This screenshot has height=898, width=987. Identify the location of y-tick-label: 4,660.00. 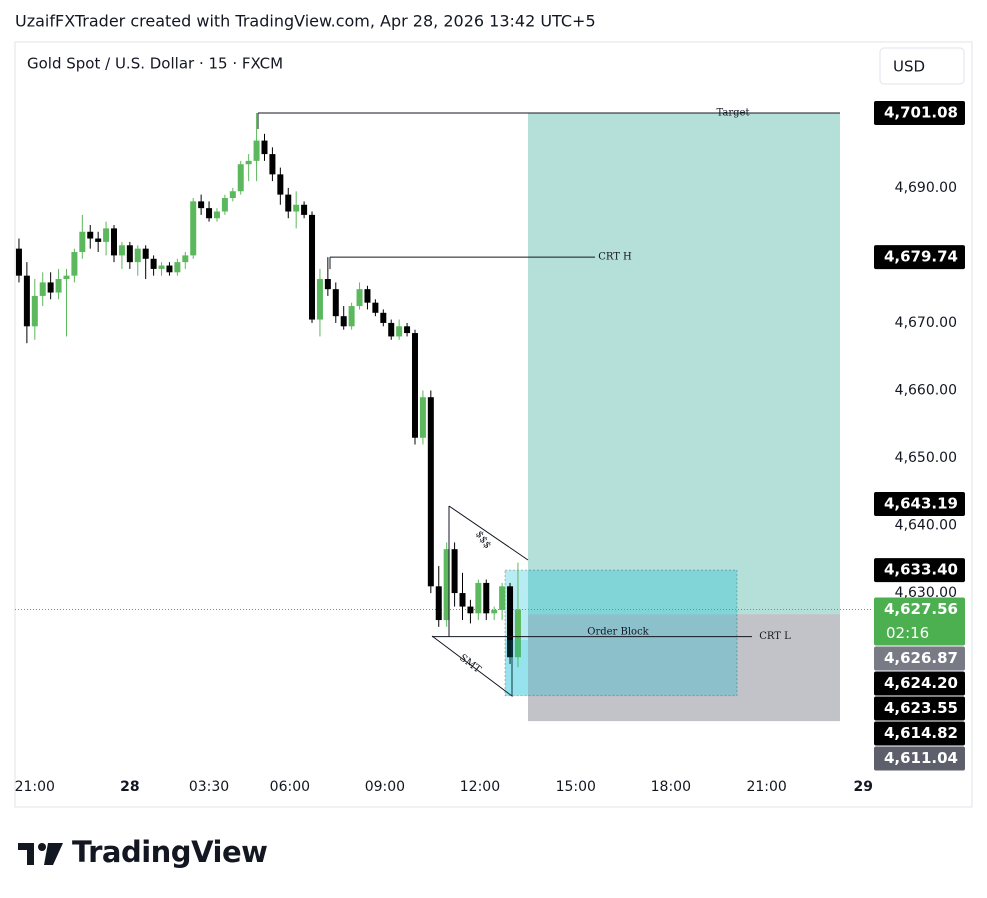
(926, 390).